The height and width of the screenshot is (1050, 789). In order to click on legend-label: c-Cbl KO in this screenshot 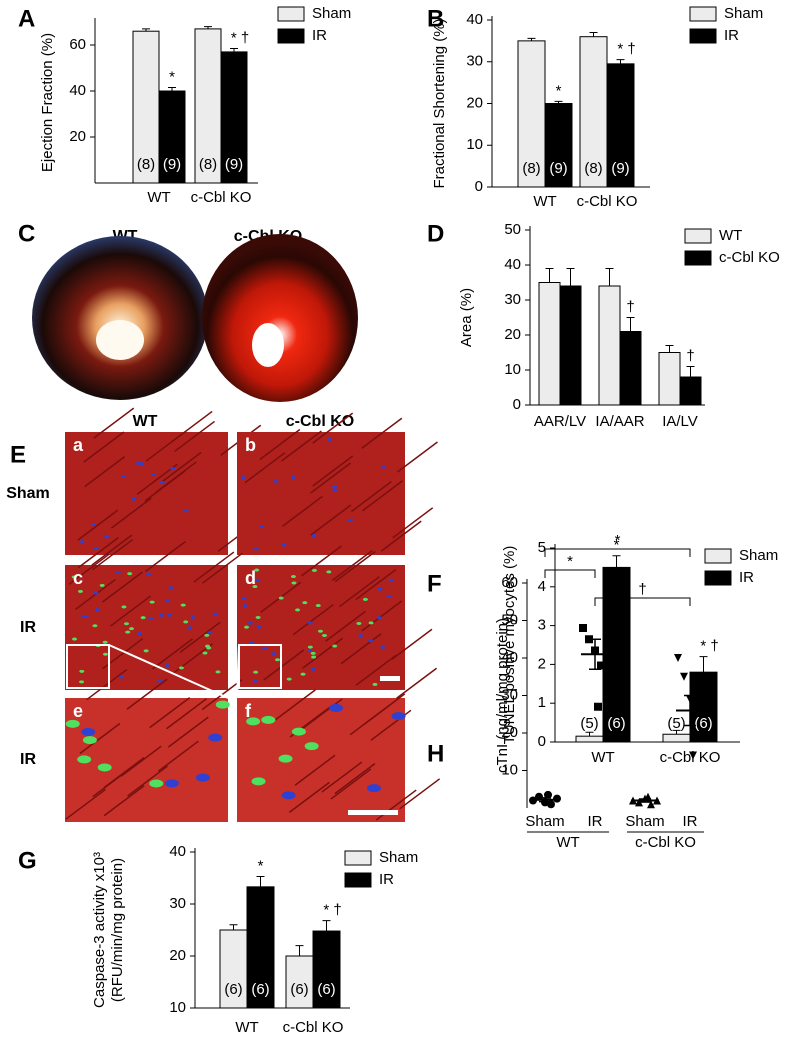, I will do `click(749, 257)`.